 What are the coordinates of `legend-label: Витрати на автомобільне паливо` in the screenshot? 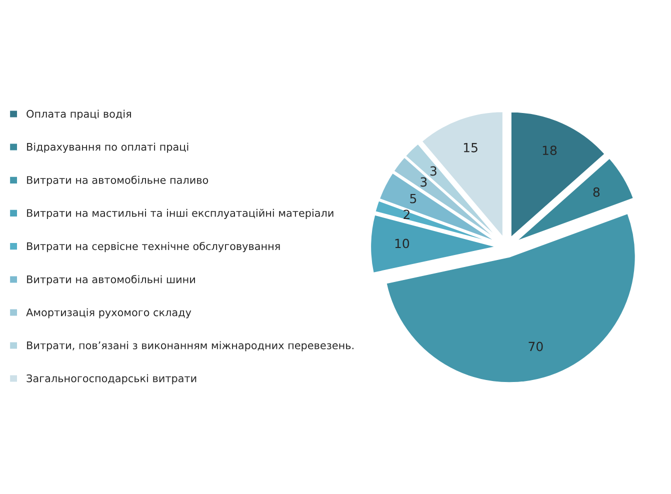 It's located at (117, 181).